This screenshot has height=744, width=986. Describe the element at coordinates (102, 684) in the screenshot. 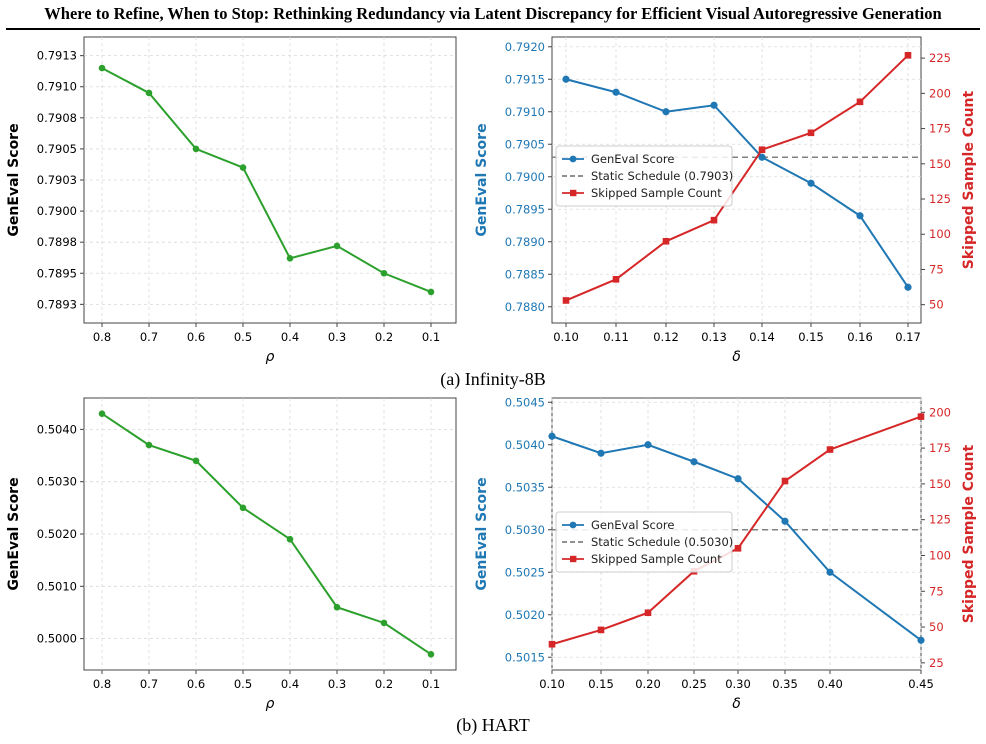

I see `p3-x-tick-label: 0.8` at that location.